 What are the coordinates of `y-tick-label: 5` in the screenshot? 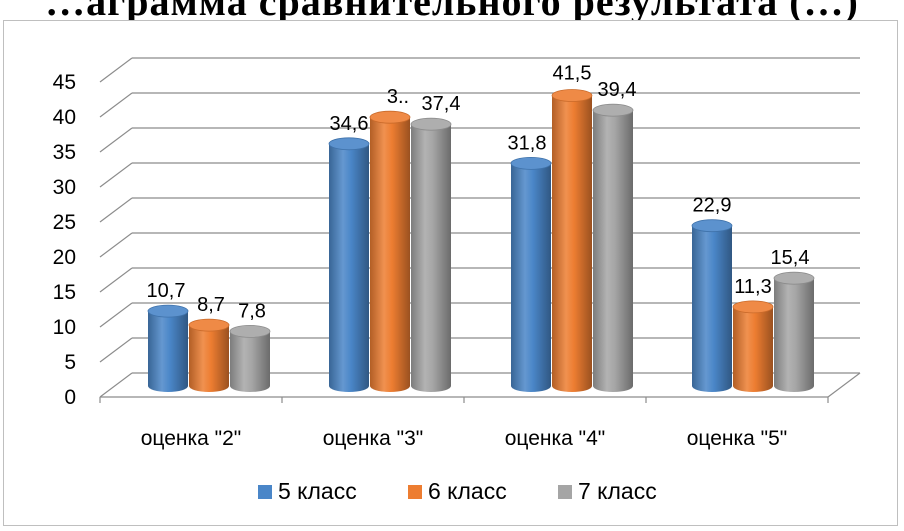 It's located at (70, 362).